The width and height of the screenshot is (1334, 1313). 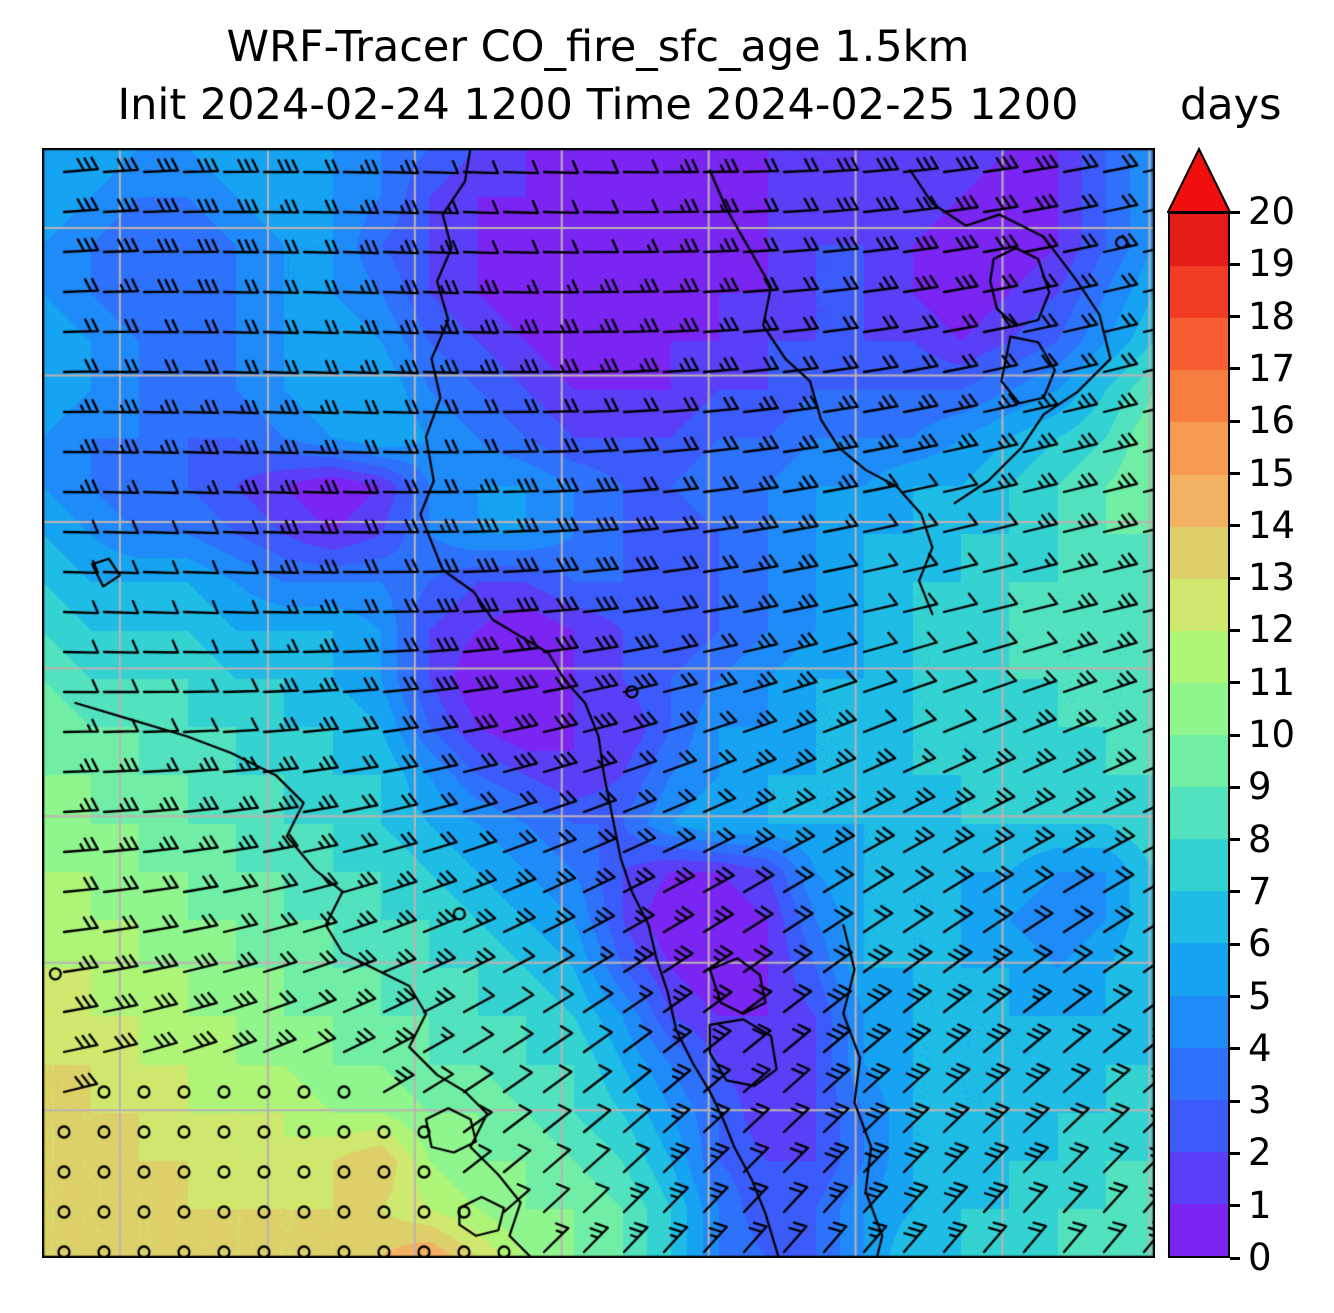 I want to click on colorbar-bar, so click(x=1199, y=735).